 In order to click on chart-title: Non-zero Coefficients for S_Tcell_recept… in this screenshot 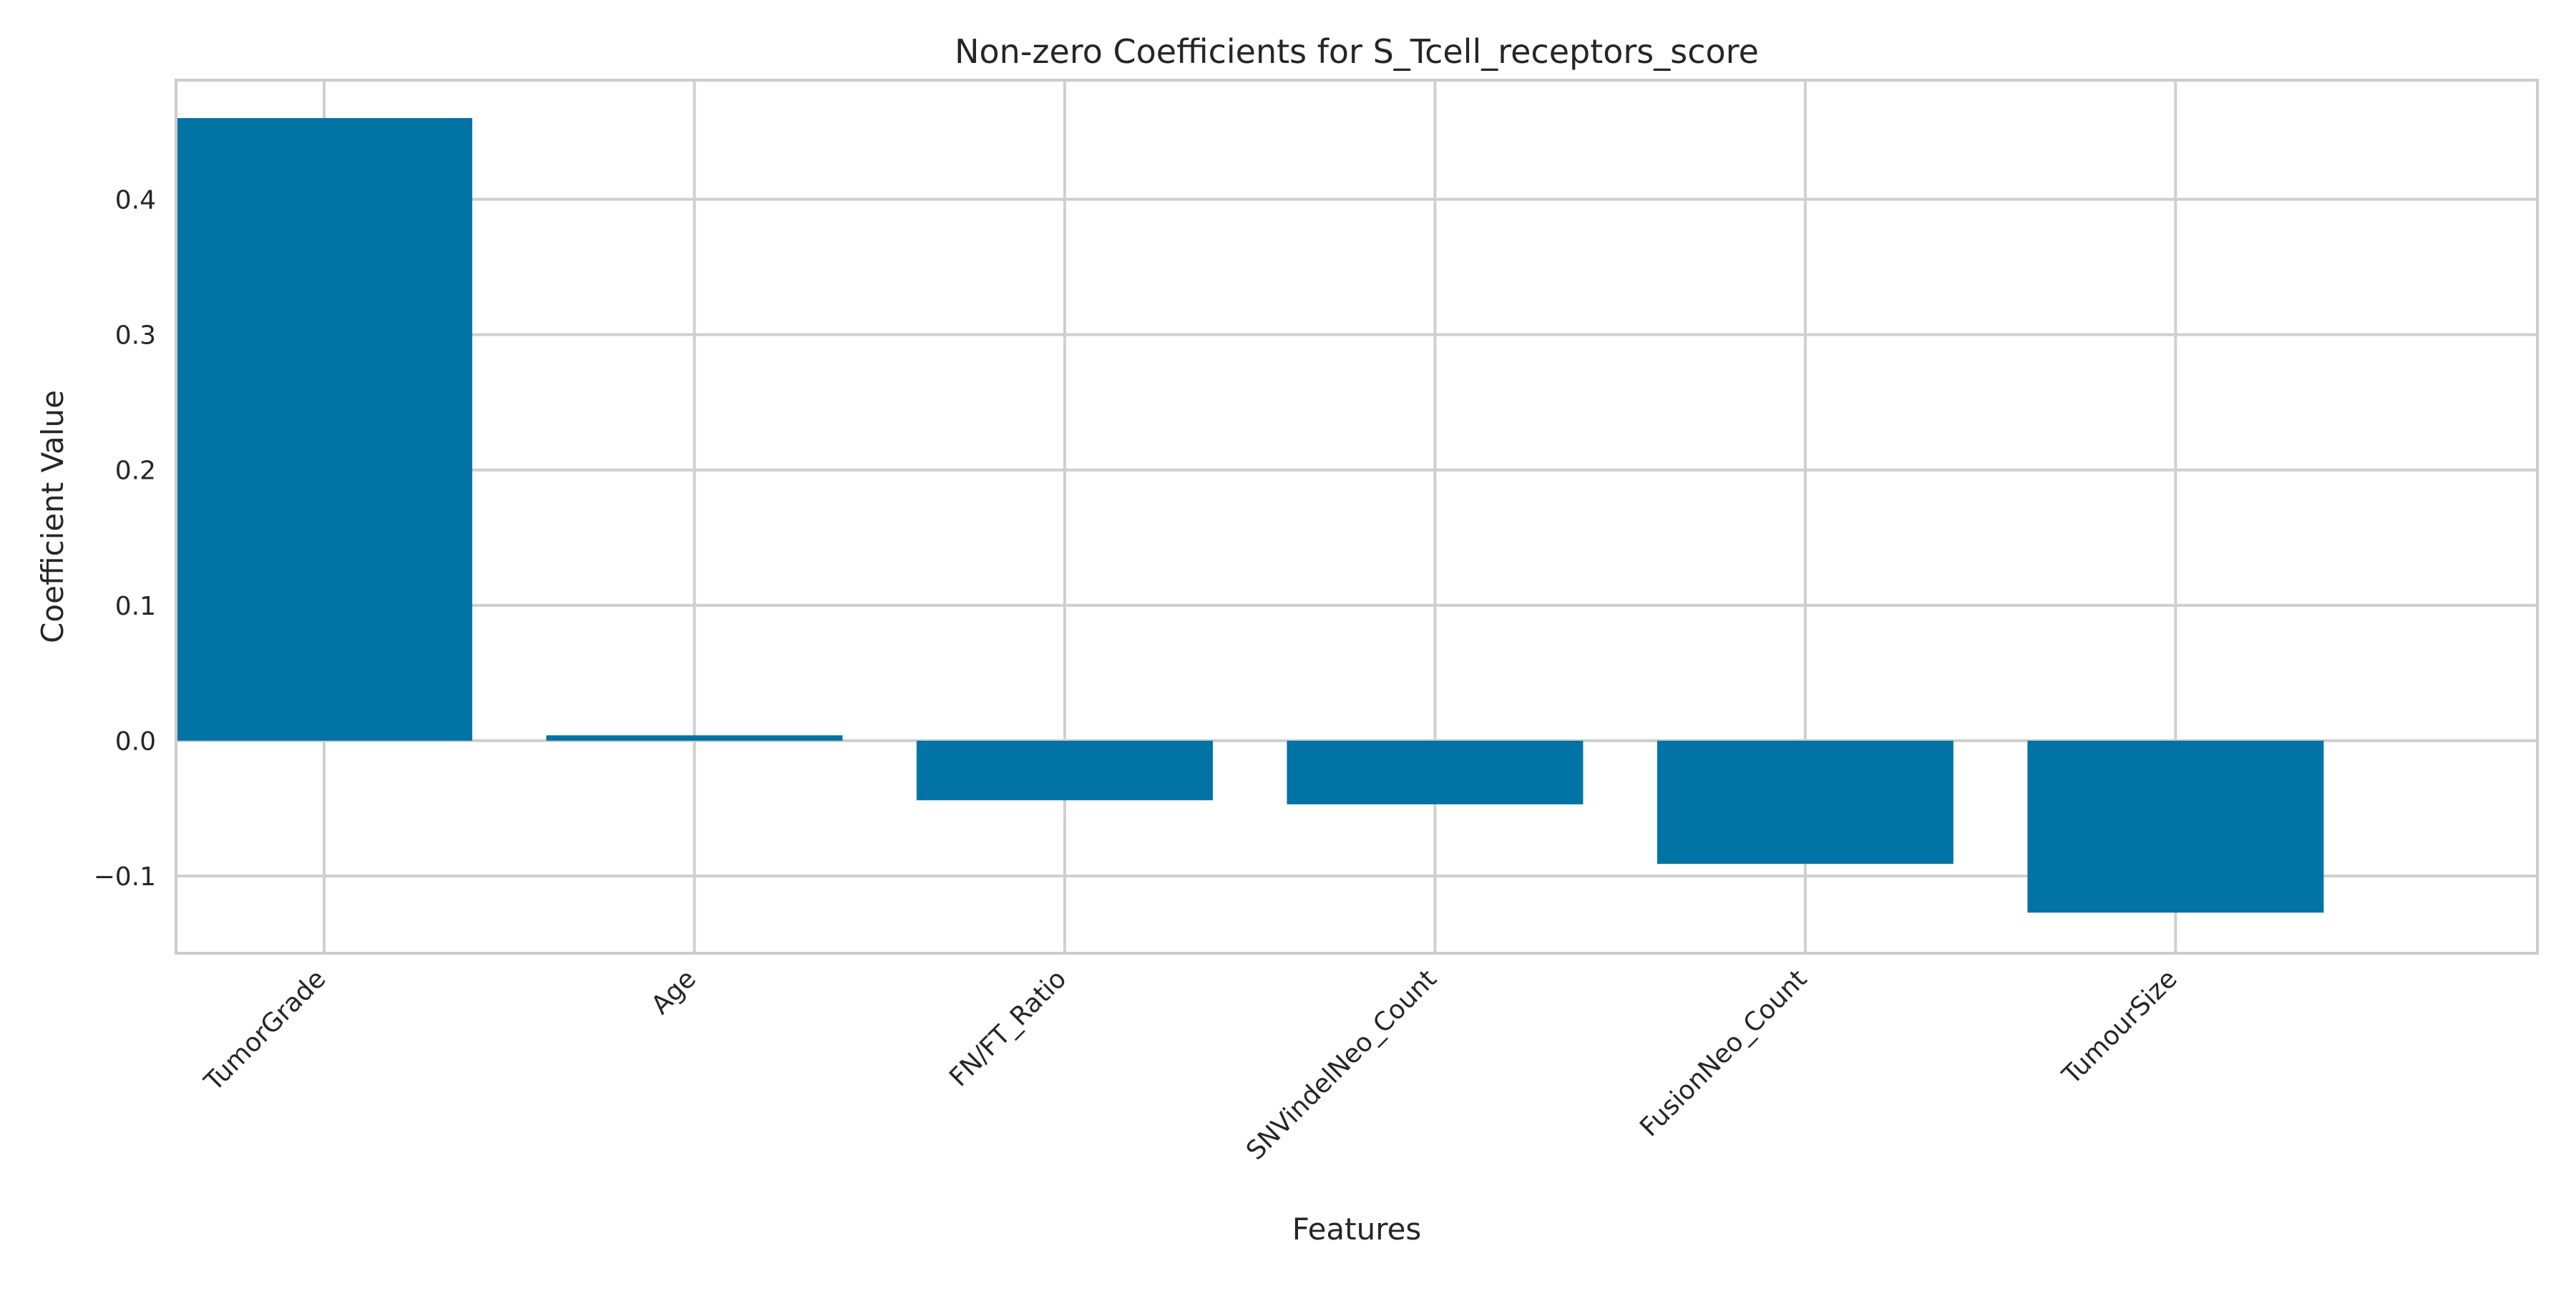, I will do `click(1357, 51)`.